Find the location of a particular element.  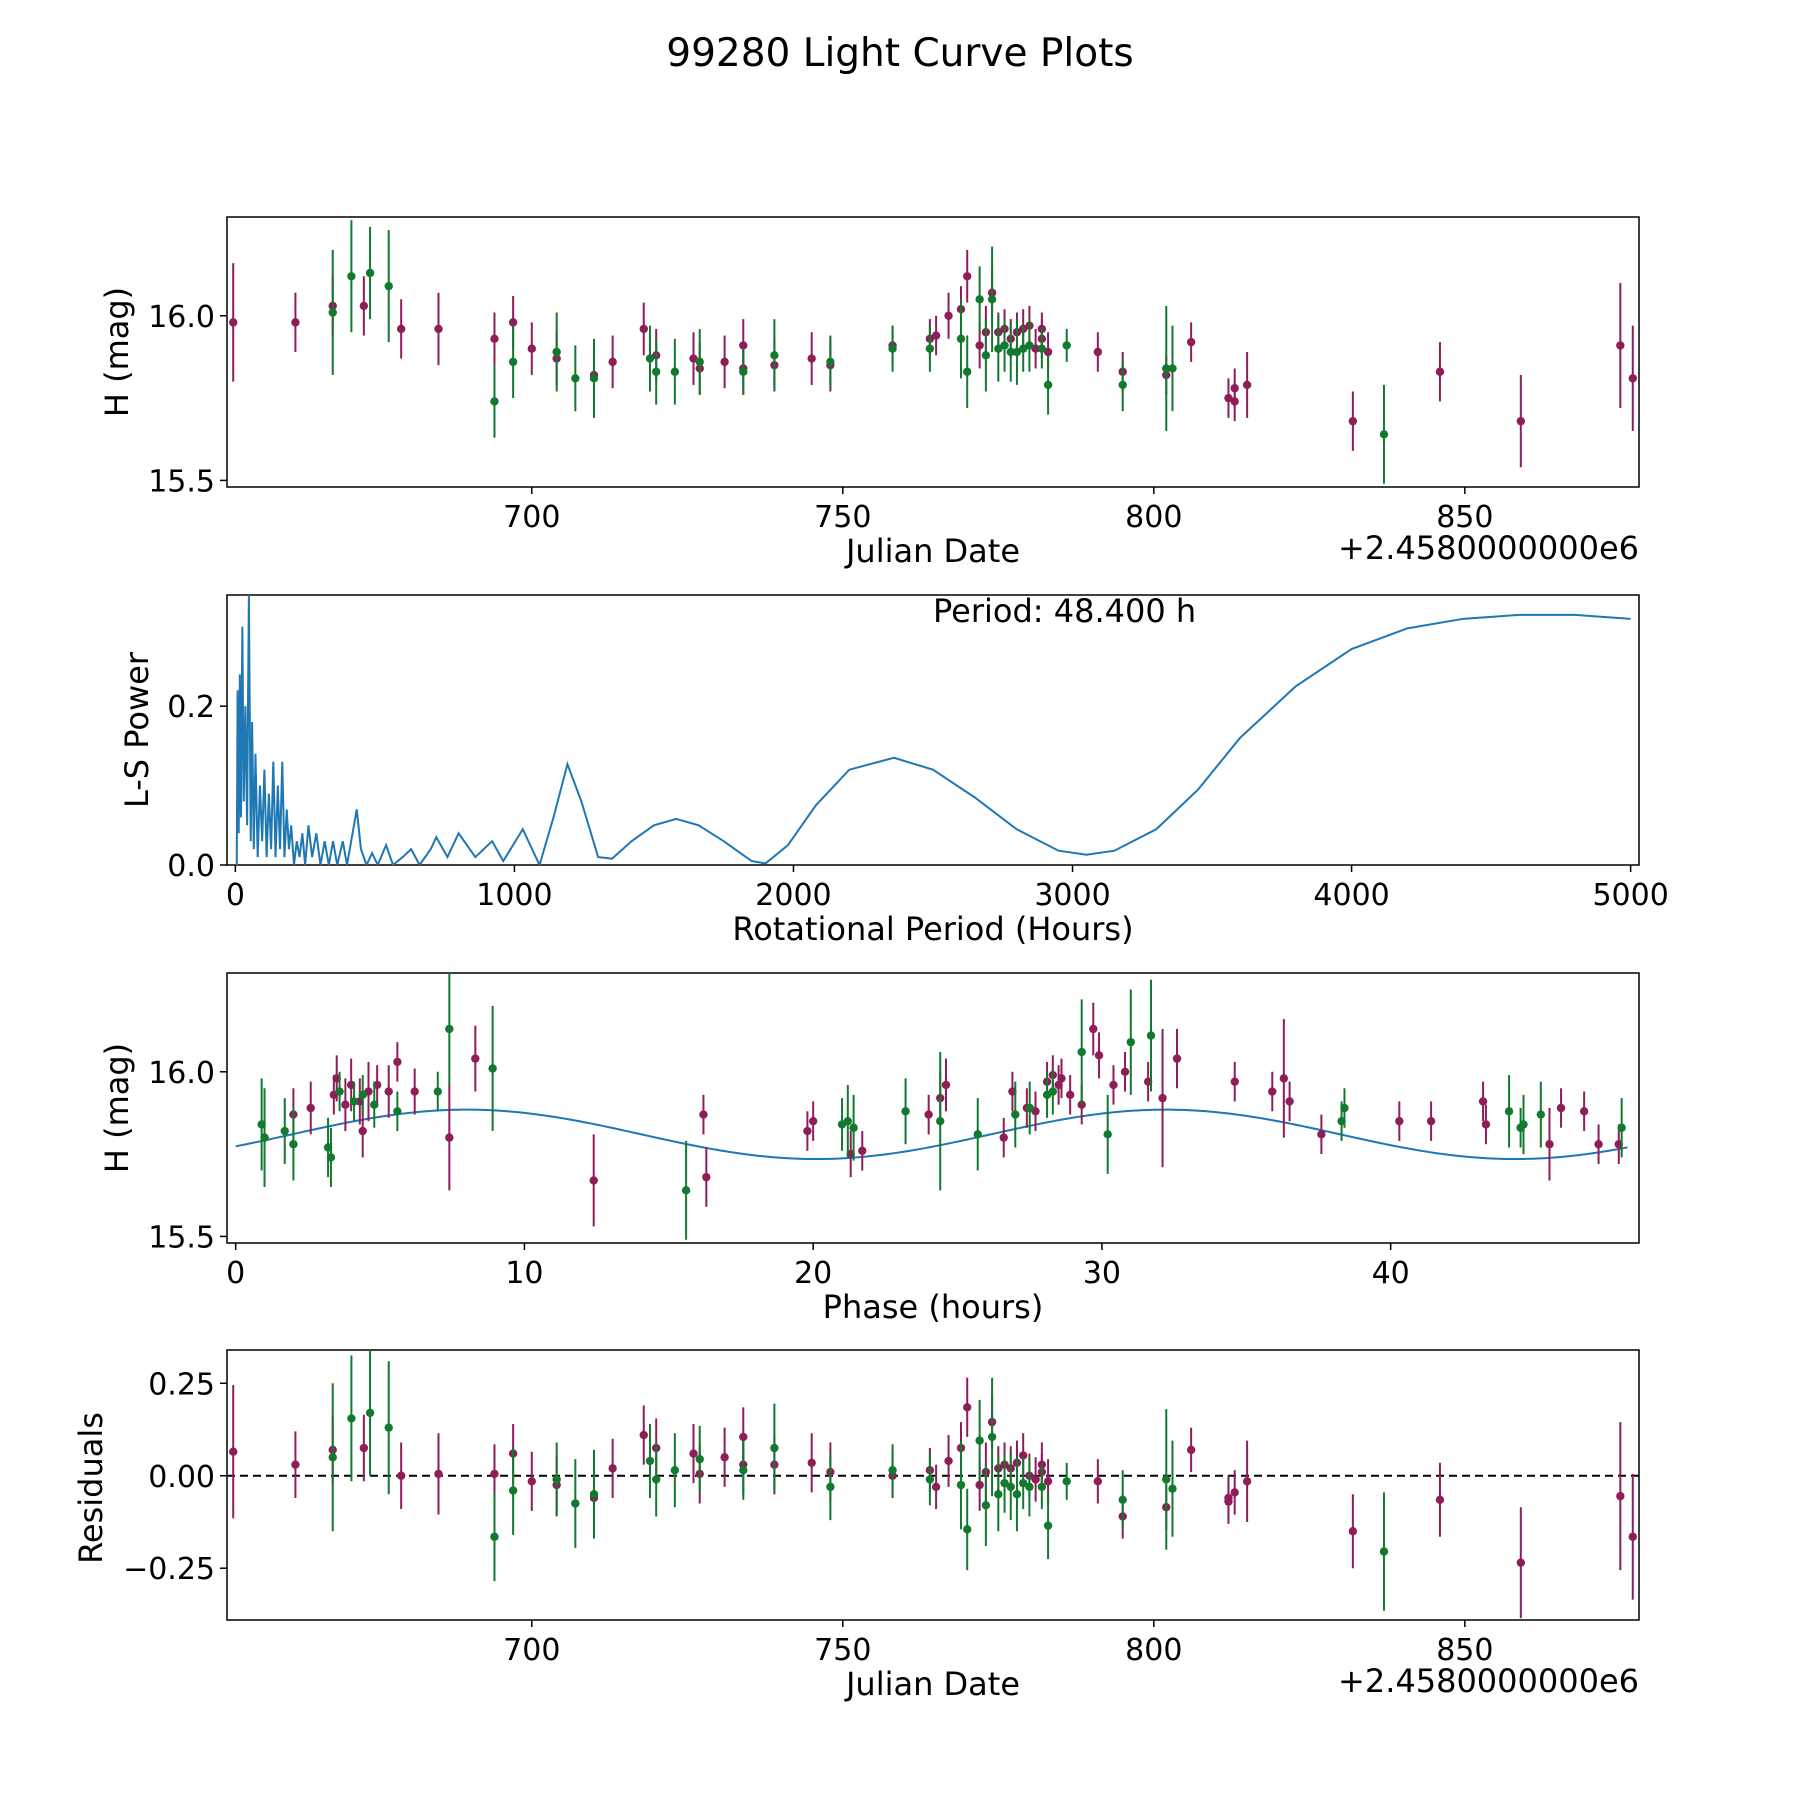

panel-residuals-xlabel: Julian Date is located at coordinates (932, 1684).